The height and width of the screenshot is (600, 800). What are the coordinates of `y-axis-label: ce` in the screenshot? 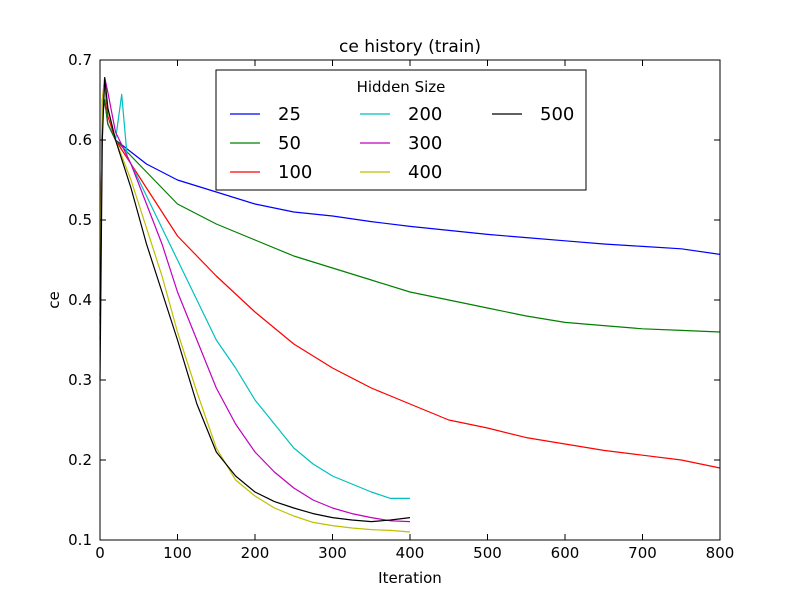 It's located at (54, 299).